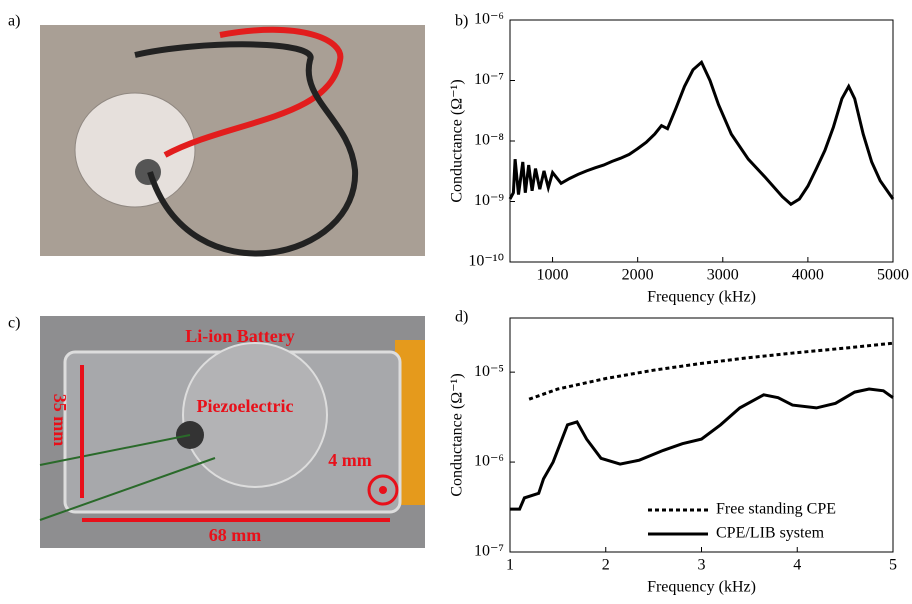 The image size is (912, 604). I want to click on panel-label: d), so click(461, 317).